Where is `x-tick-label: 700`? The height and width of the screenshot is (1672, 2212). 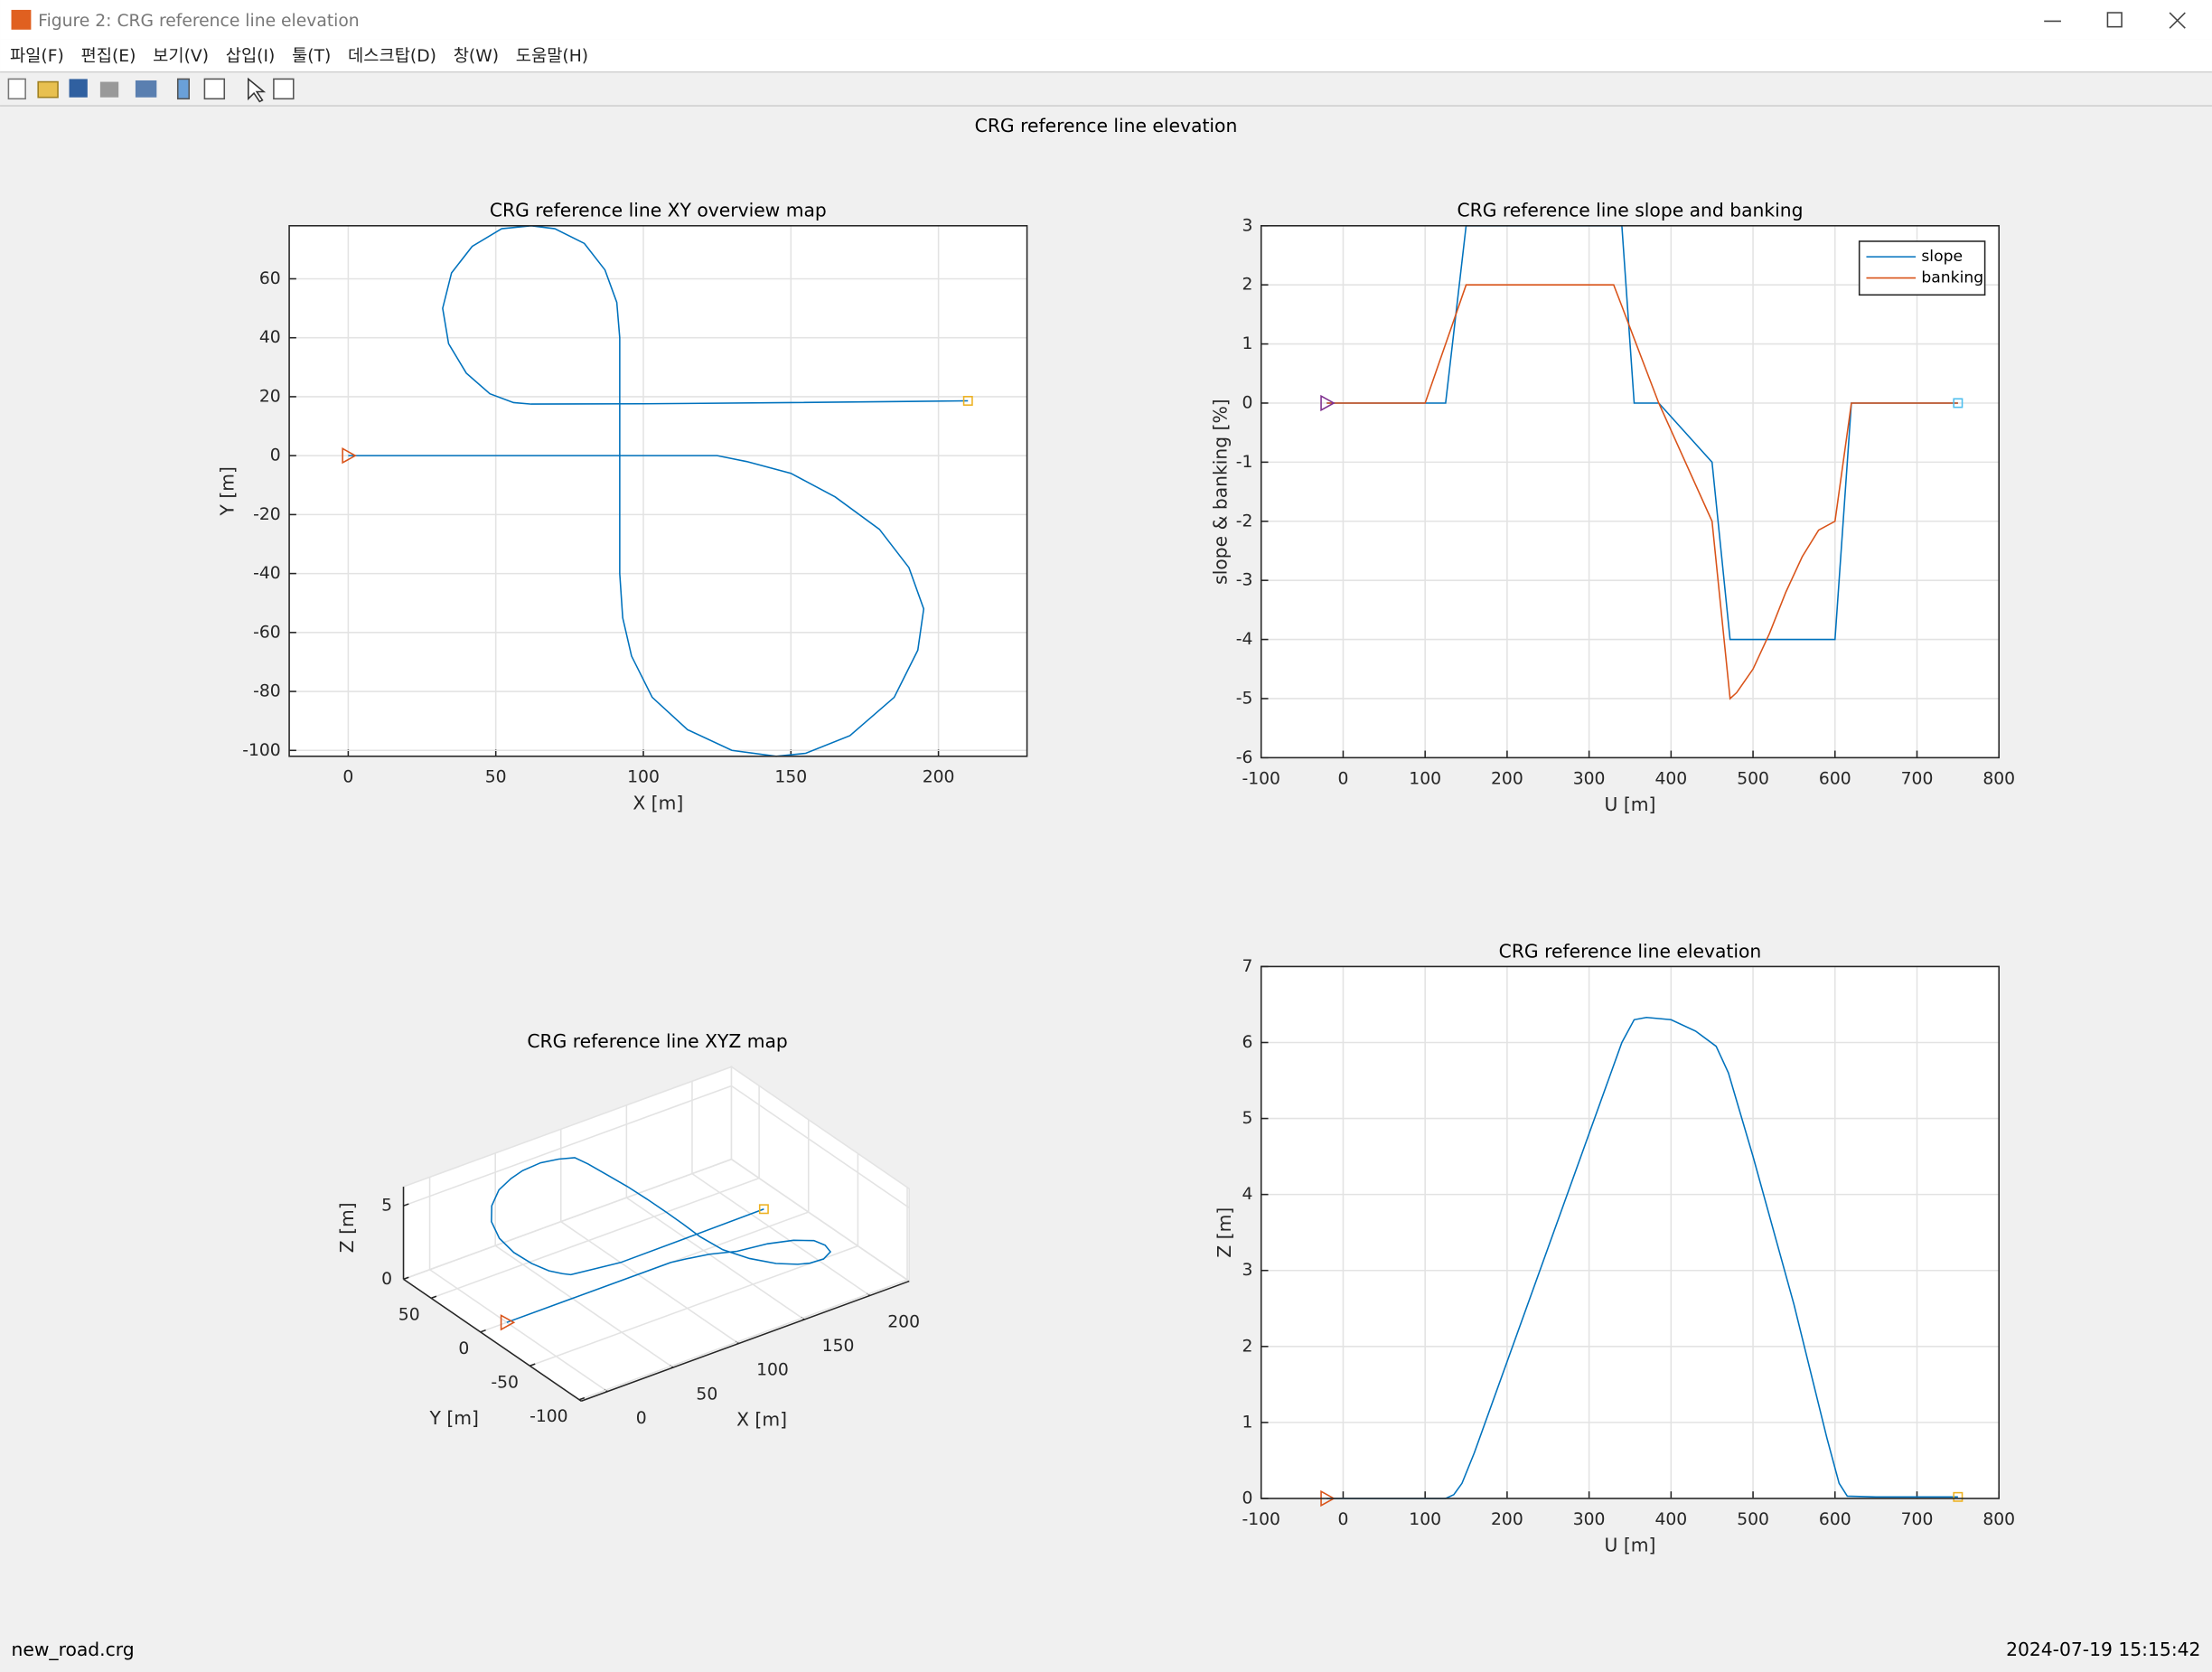
x-tick-label: 700 is located at coordinates (1917, 778).